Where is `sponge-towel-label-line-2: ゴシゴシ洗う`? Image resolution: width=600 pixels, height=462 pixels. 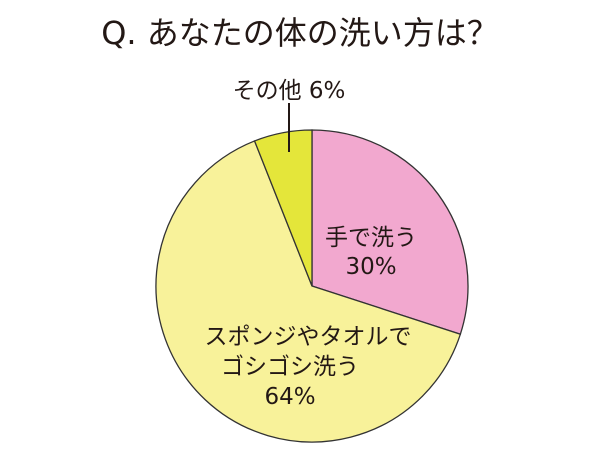
sponge-towel-label-line-2: ゴシゴシ洗う is located at coordinates (290, 367).